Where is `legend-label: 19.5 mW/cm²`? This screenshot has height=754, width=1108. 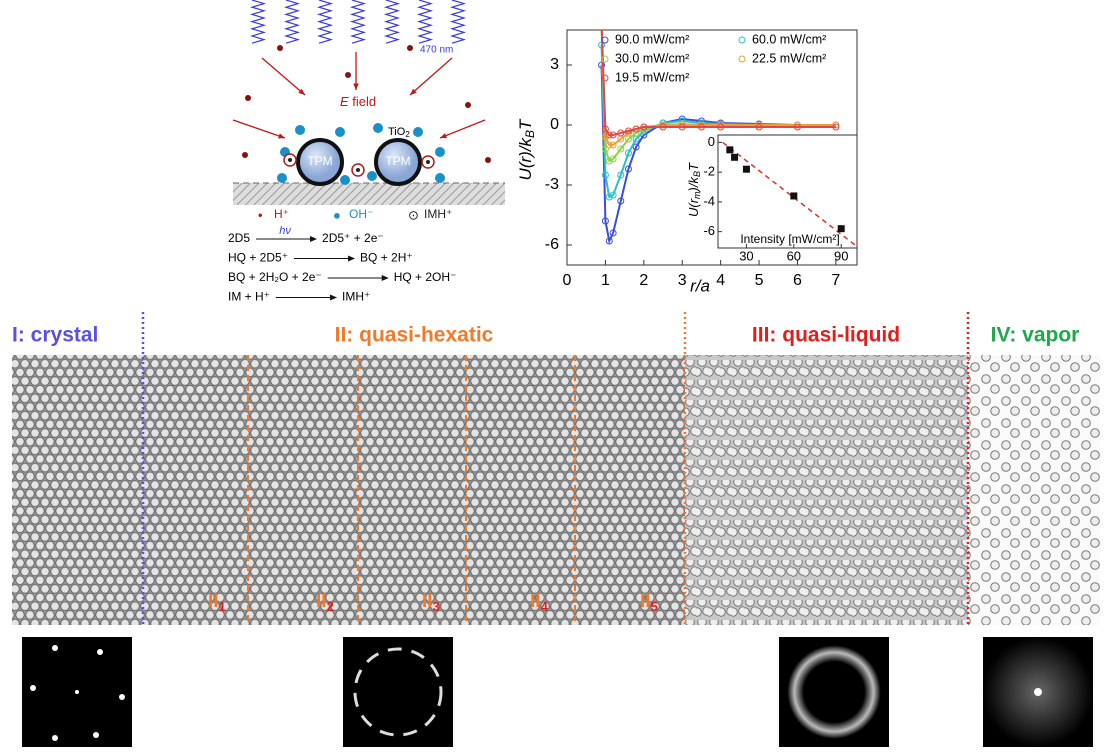 legend-label: 19.5 mW/cm² is located at coordinates (652, 77).